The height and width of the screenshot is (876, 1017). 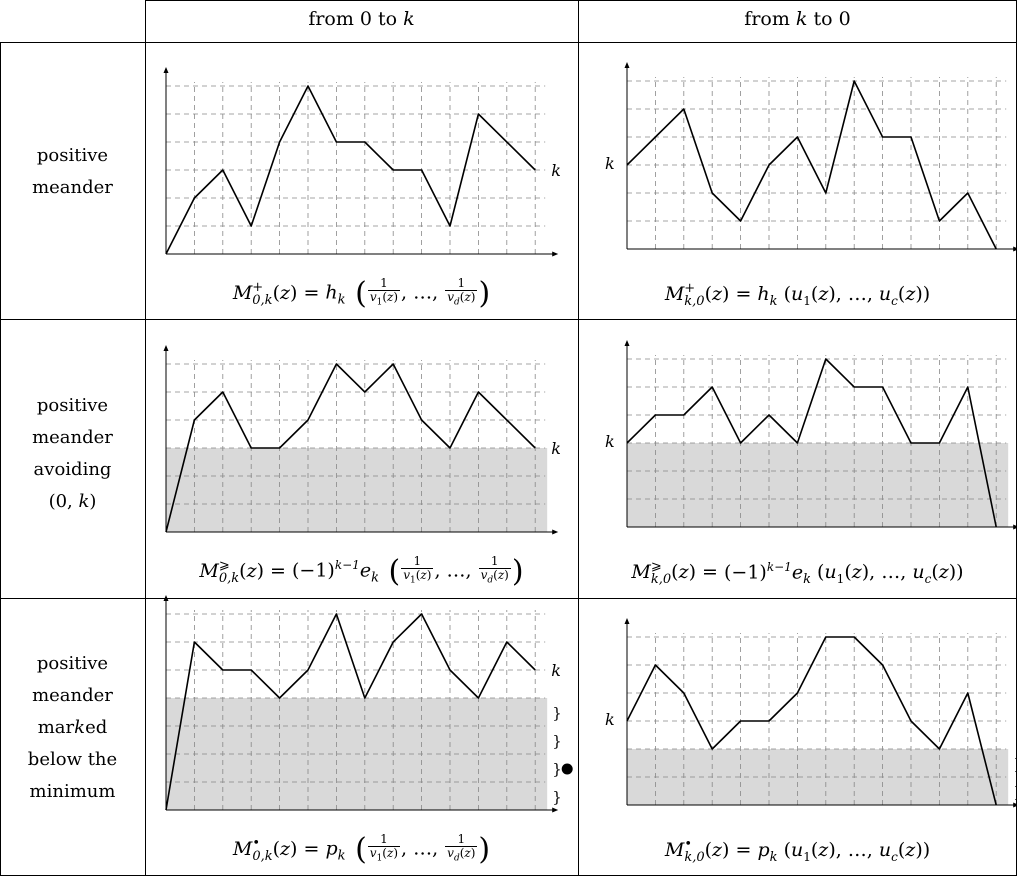 I want to click on plot-row1-from-k-to-0: k, so click(x=811, y=157).